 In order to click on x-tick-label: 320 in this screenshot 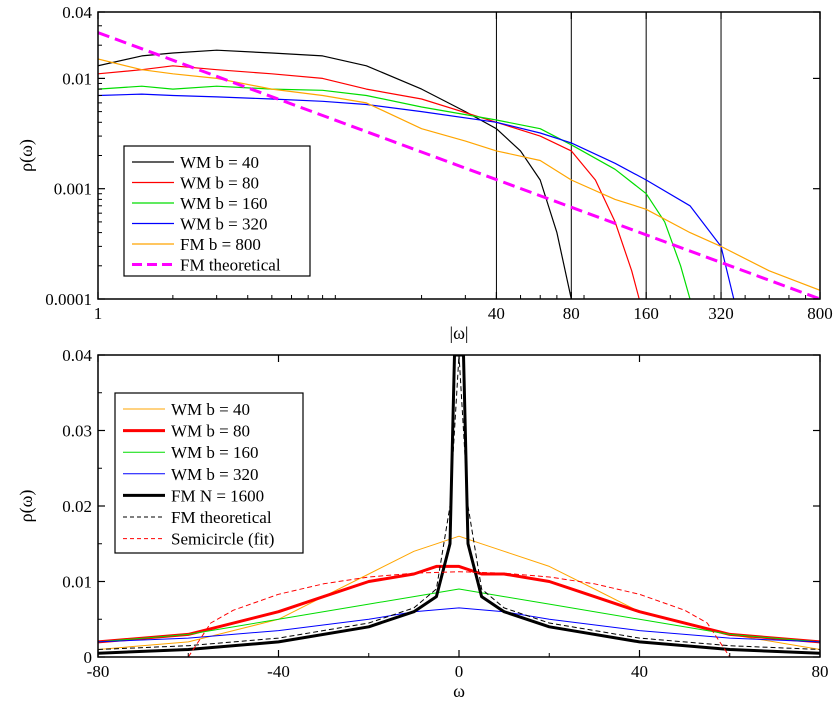, I will do `click(721, 313)`.